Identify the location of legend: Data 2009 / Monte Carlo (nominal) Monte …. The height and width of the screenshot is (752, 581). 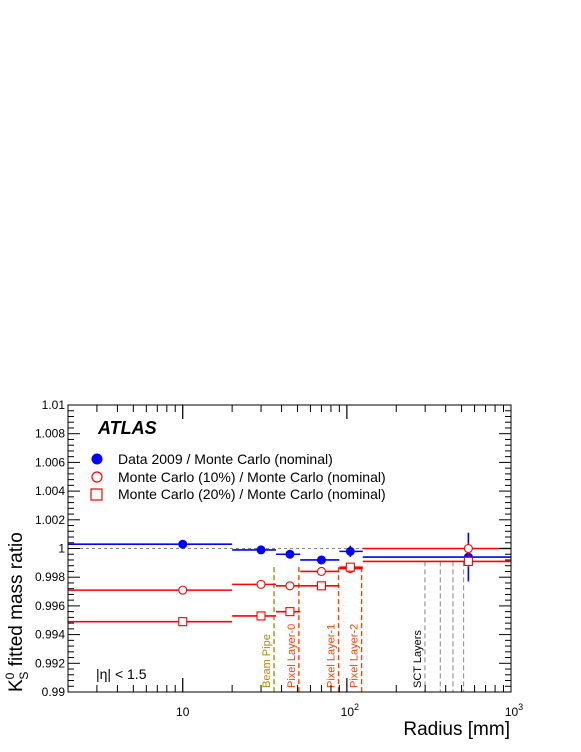
(238, 476).